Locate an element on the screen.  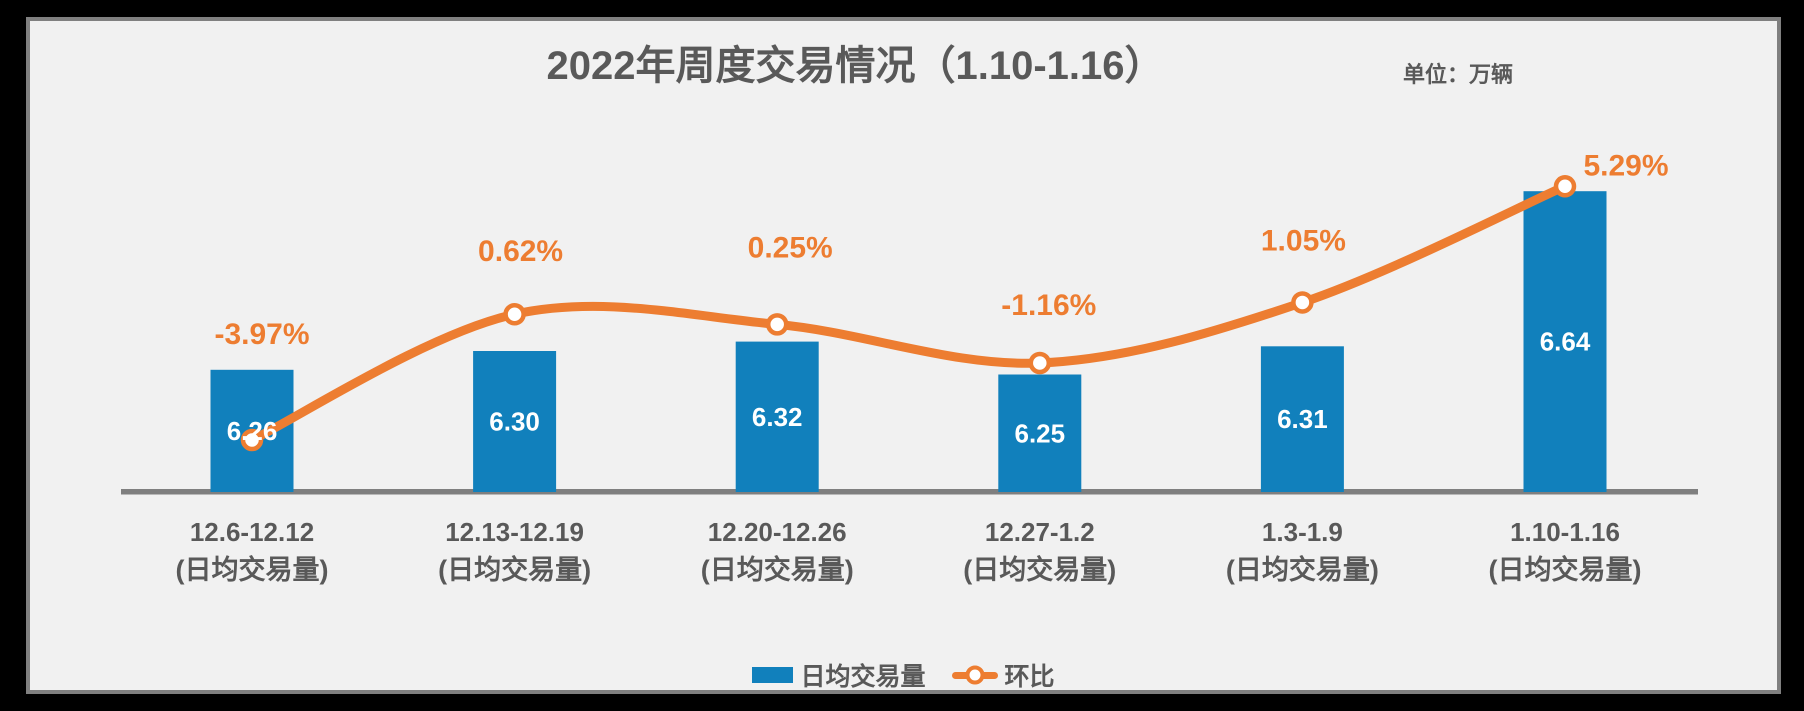
pct-label: -1.16% is located at coordinates (1048, 305).